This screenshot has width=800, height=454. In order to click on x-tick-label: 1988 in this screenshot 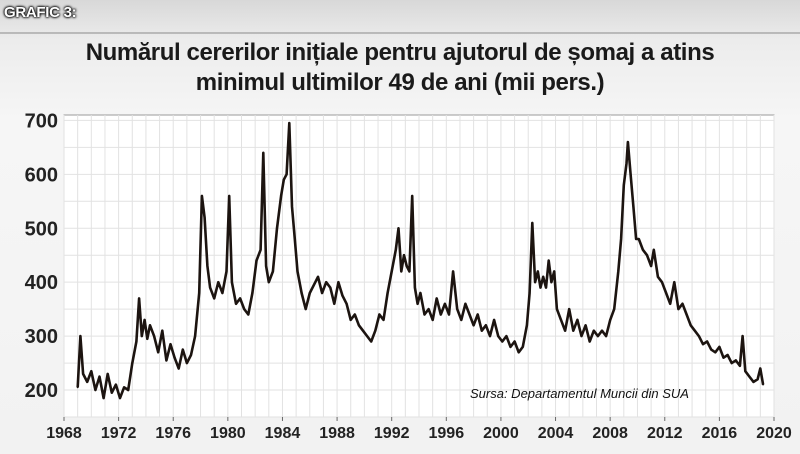, I will do `click(337, 433)`.